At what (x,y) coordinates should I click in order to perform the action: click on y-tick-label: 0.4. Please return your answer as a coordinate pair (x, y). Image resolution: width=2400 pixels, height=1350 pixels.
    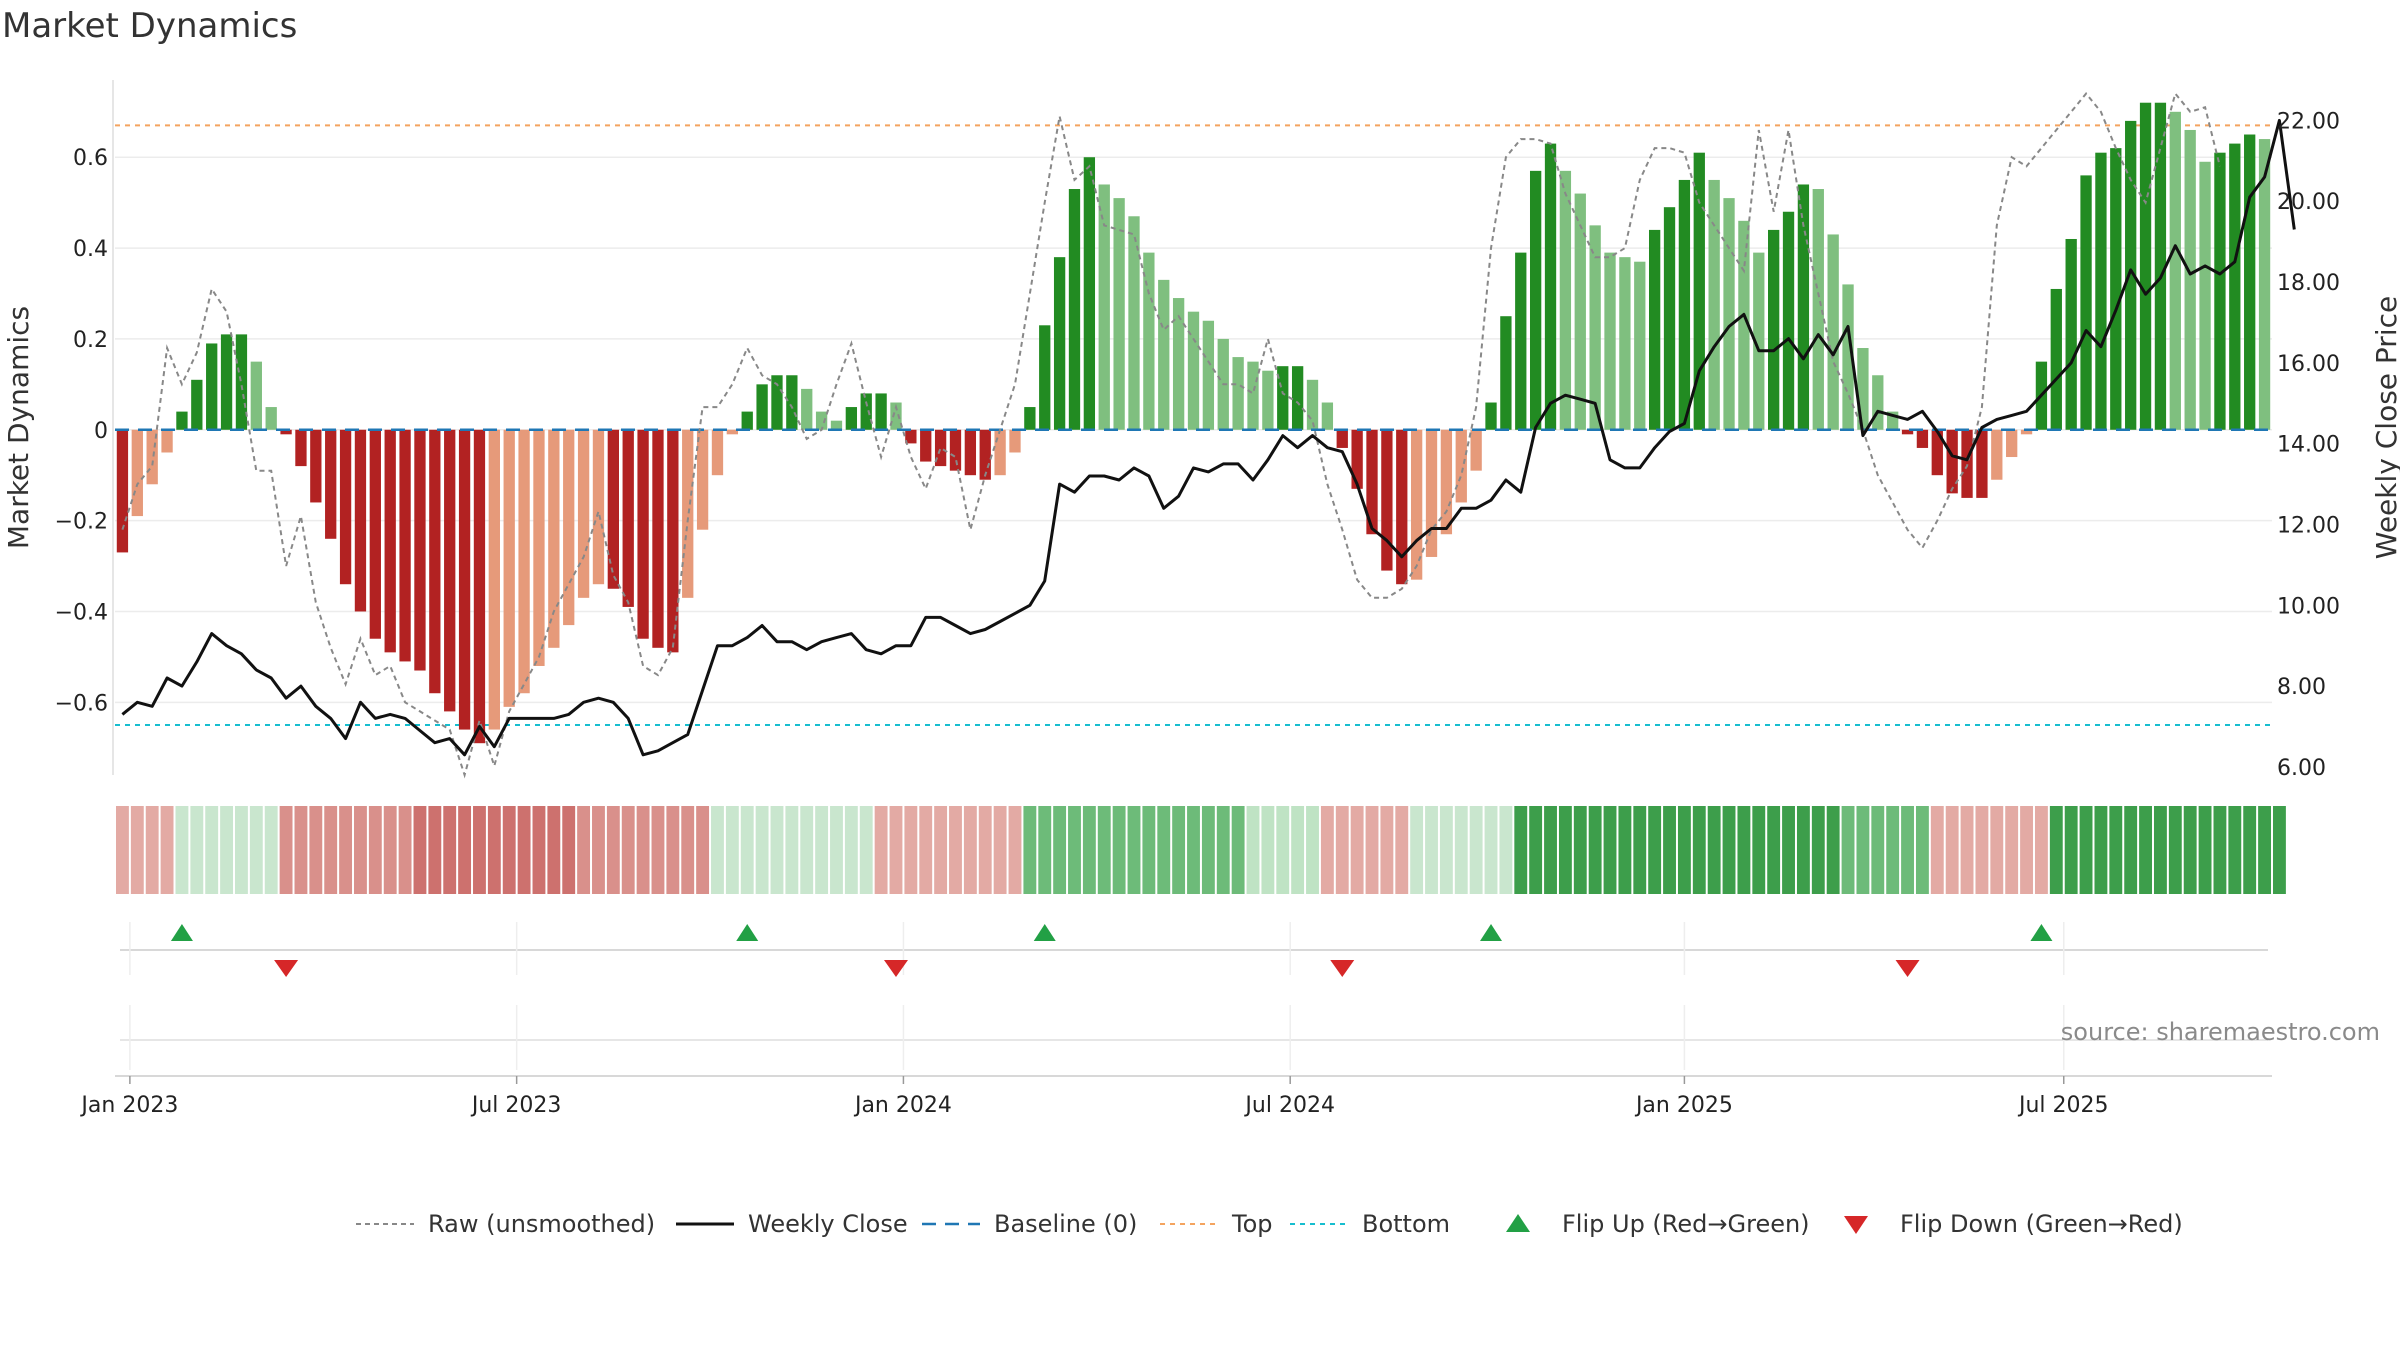
    Looking at the image, I should click on (90, 249).